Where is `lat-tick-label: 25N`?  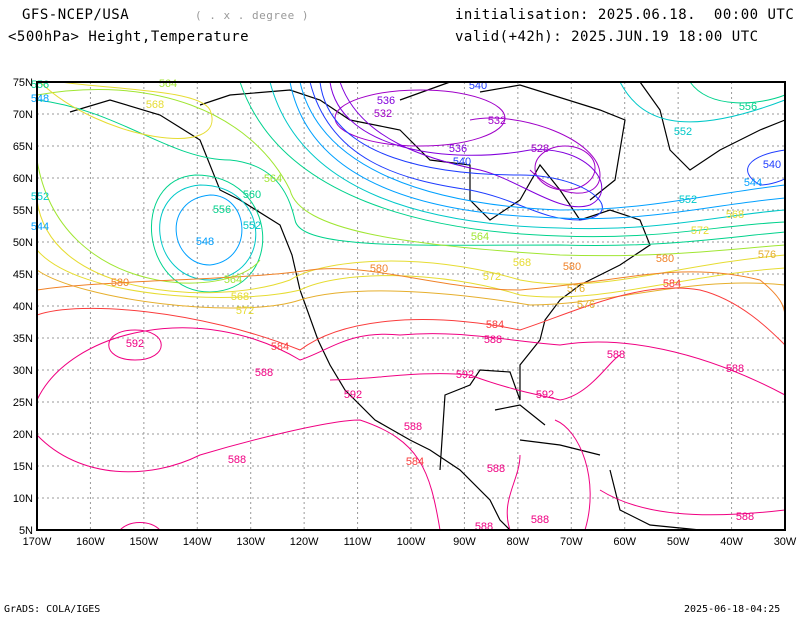
lat-tick-label: 25N is located at coordinates (23, 403).